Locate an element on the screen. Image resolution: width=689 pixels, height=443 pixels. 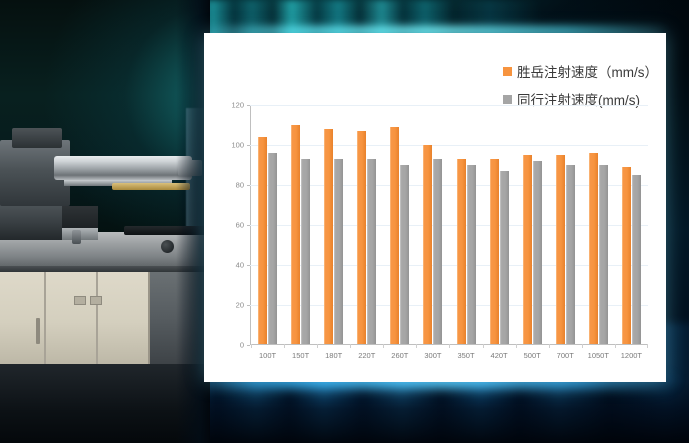
bar-group: 150T is located at coordinates (300, 232).